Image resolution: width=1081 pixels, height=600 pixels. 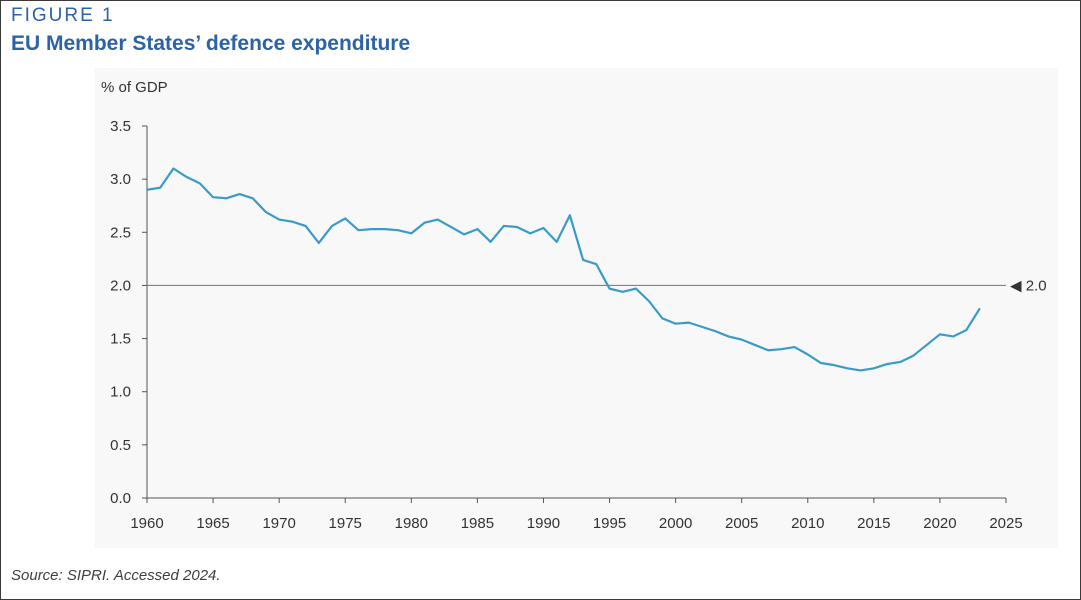 I want to click on y-axis-label: % of GDP, so click(x=134, y=87).